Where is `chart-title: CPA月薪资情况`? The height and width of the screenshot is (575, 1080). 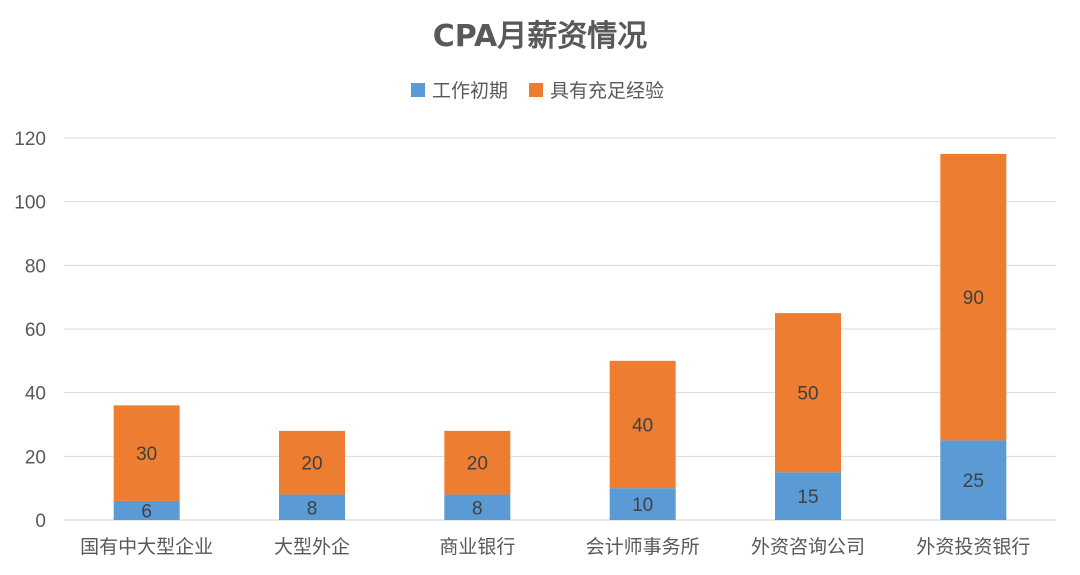 chart-title: CPA月薪资情况 is located at coordinates (540, 36).